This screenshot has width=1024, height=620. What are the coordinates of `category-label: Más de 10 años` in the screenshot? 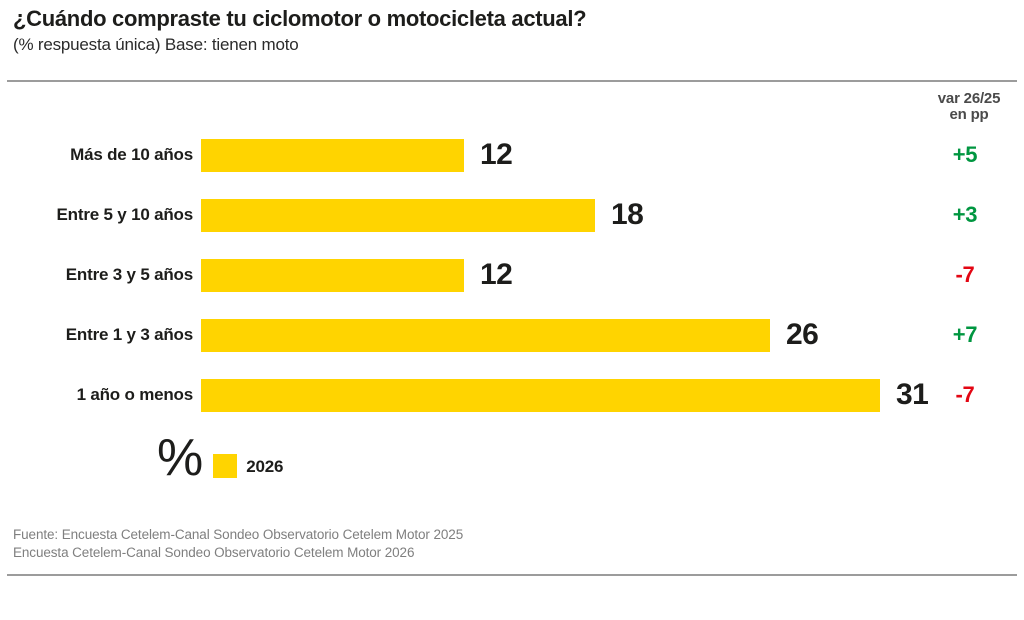 It's located at (131, 154).